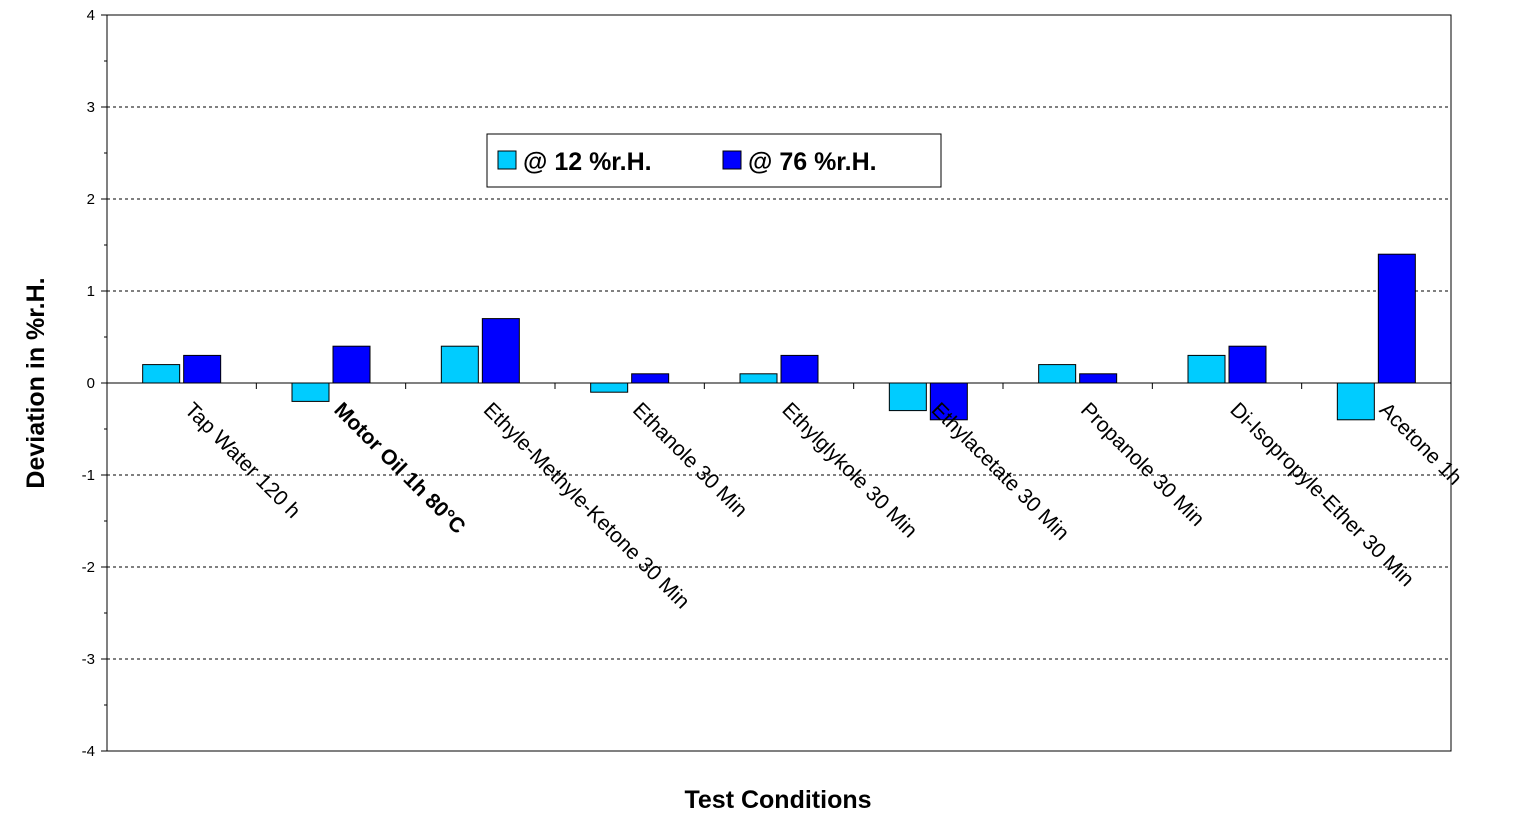 The width and height of the screenshot is (1519, 817). I want to click on y-tick-label: 3, so click(91, 107).